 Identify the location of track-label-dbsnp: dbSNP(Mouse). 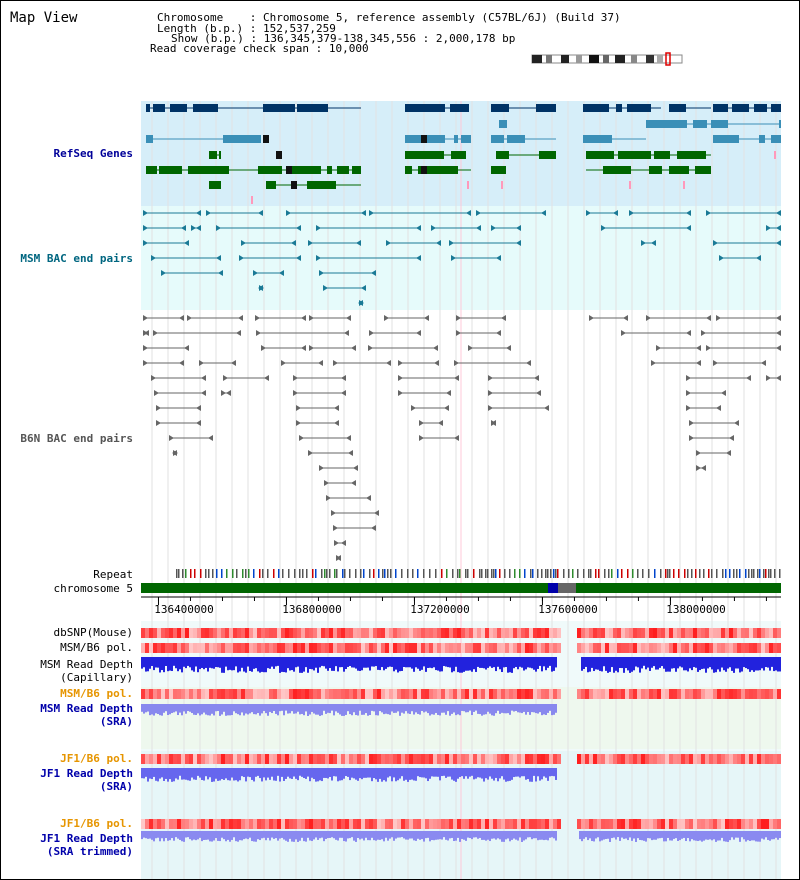
(93, 632).